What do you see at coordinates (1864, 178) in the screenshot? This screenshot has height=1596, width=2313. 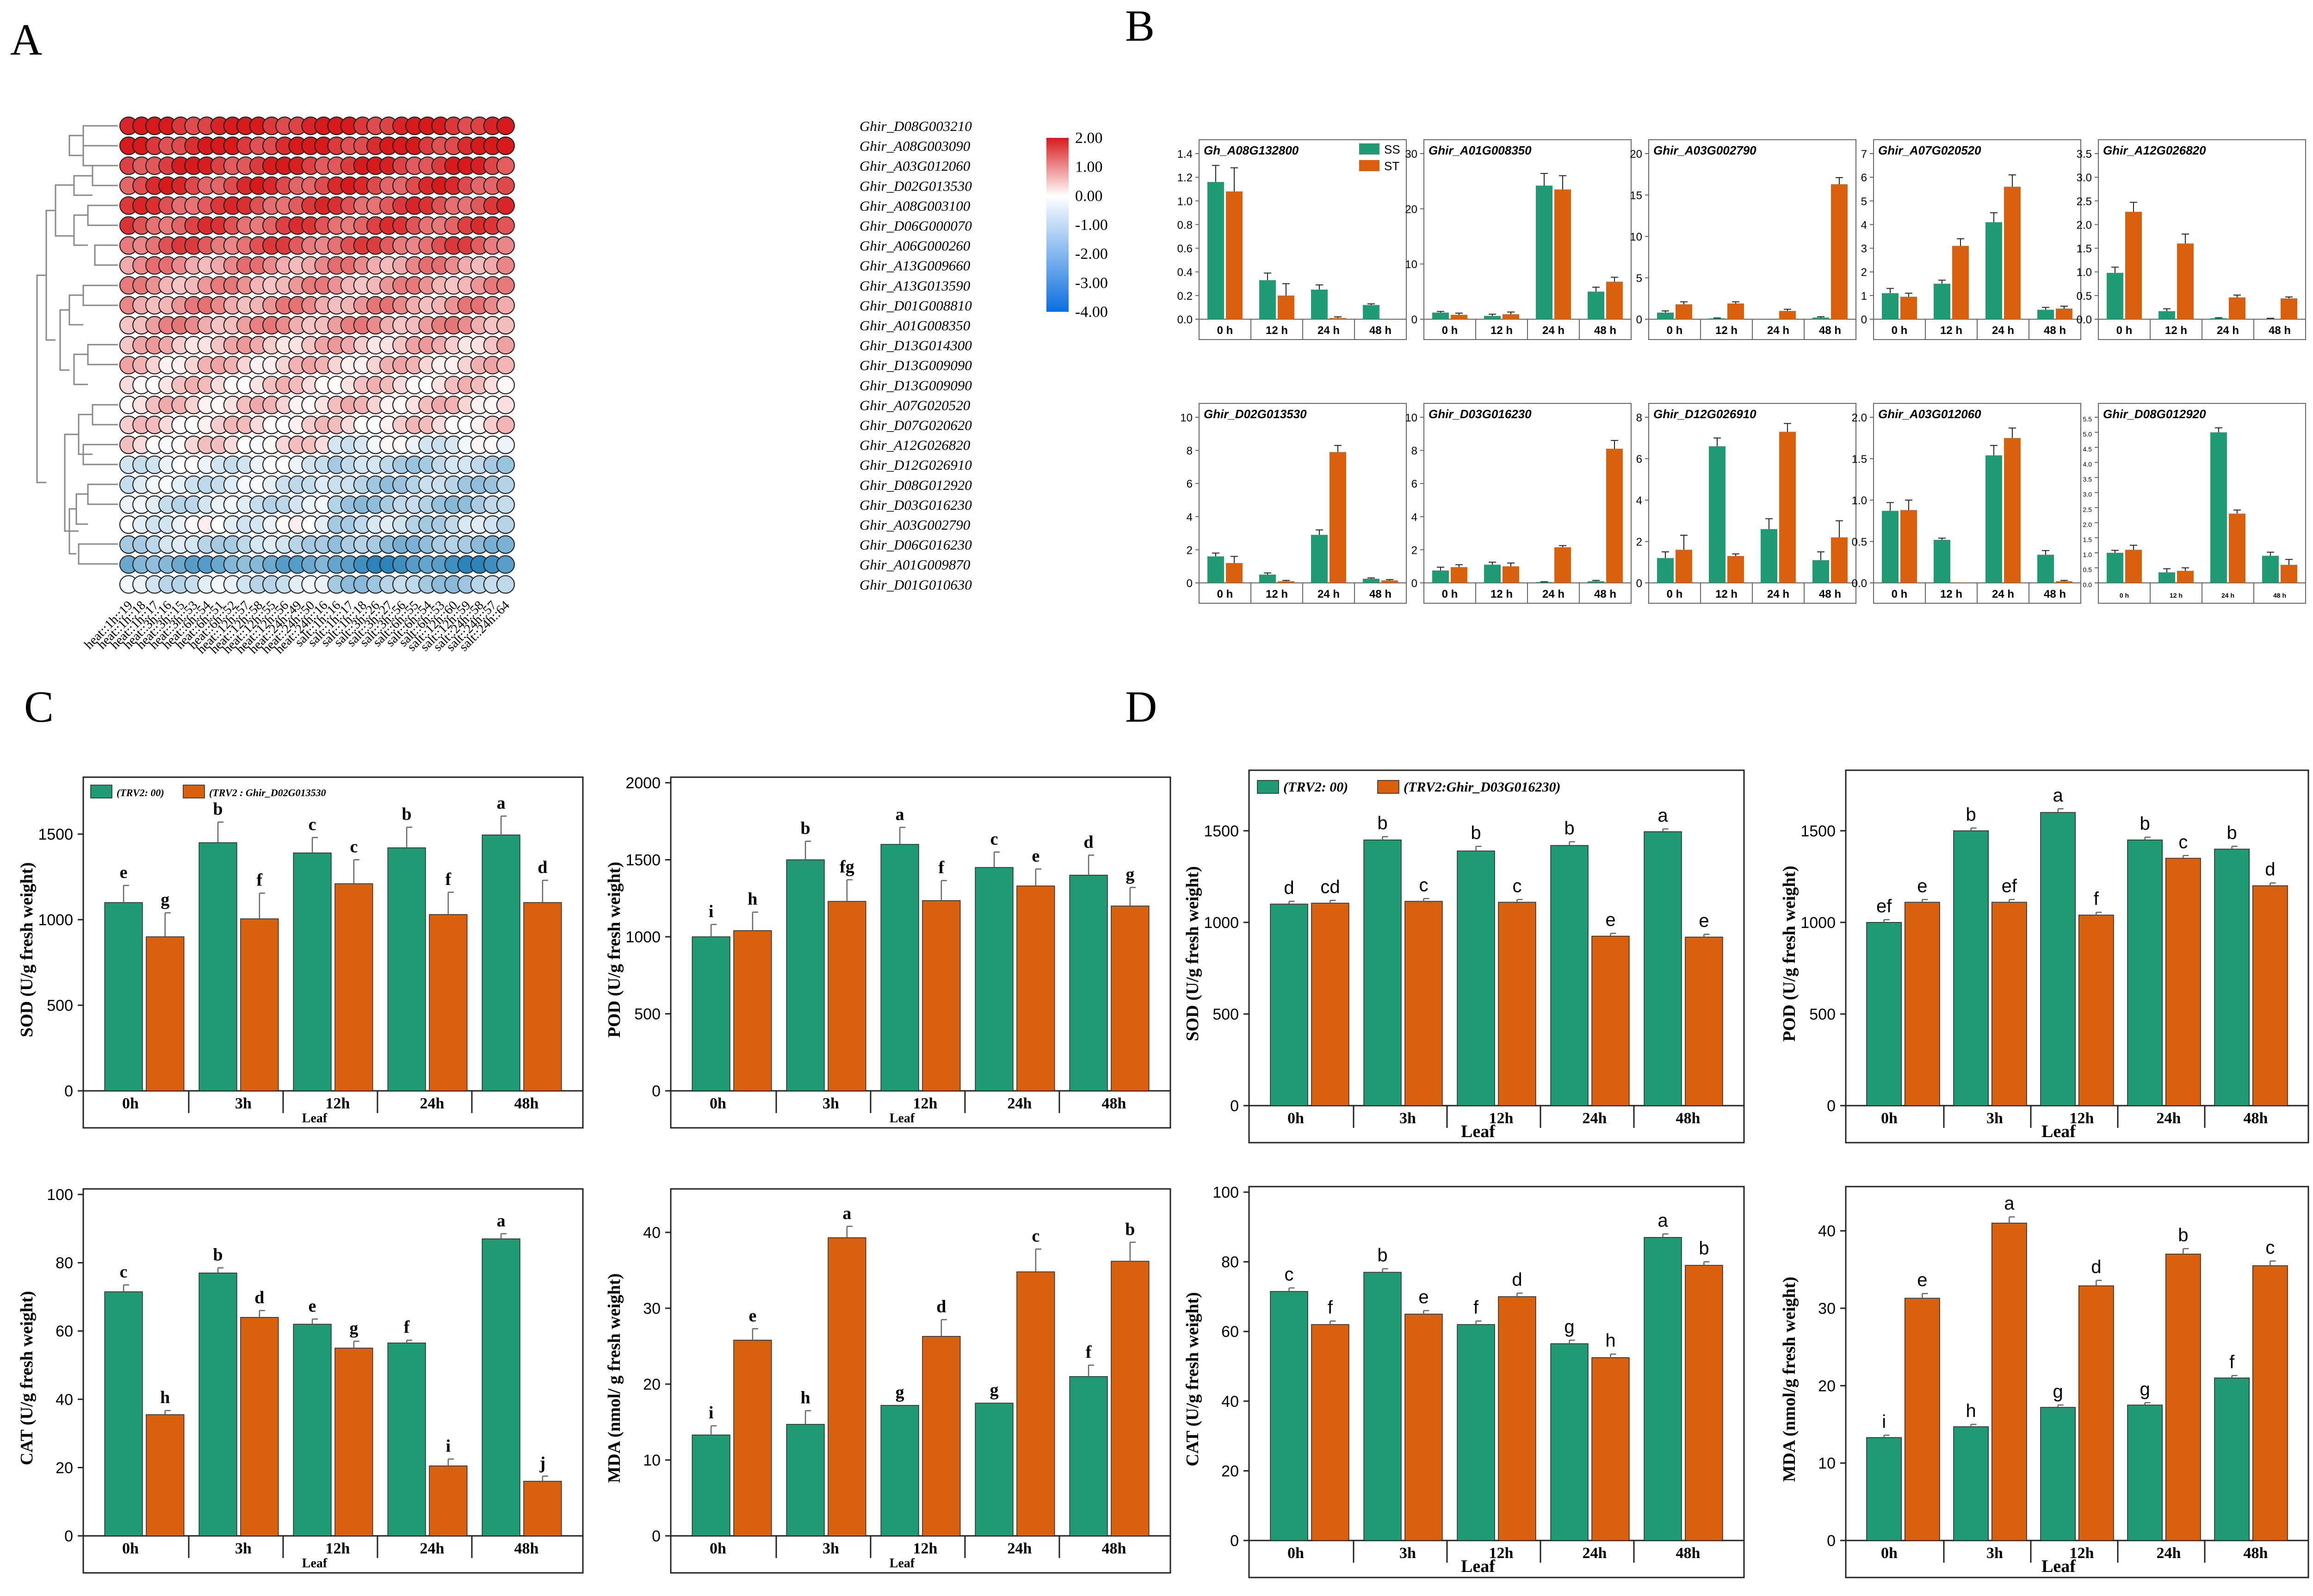 I see `y-tick-label: 6` at bounding box center [1864, 178].